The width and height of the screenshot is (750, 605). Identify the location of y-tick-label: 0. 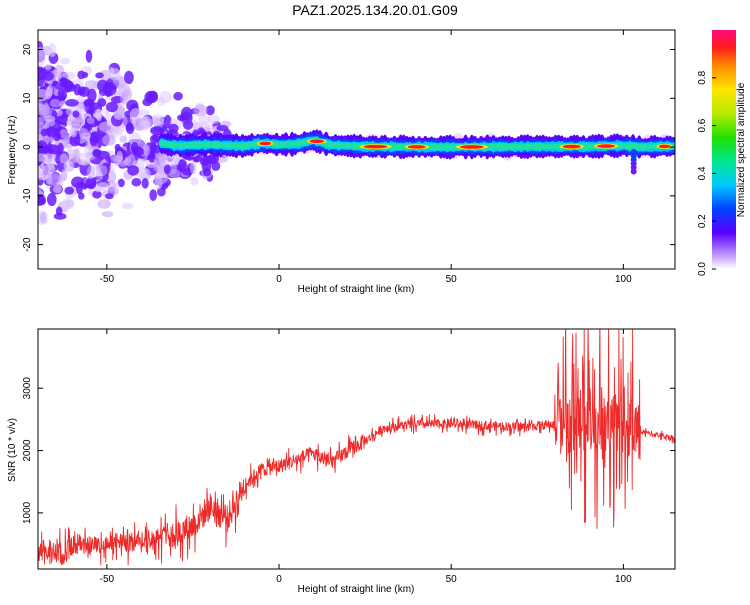
(27, 147).